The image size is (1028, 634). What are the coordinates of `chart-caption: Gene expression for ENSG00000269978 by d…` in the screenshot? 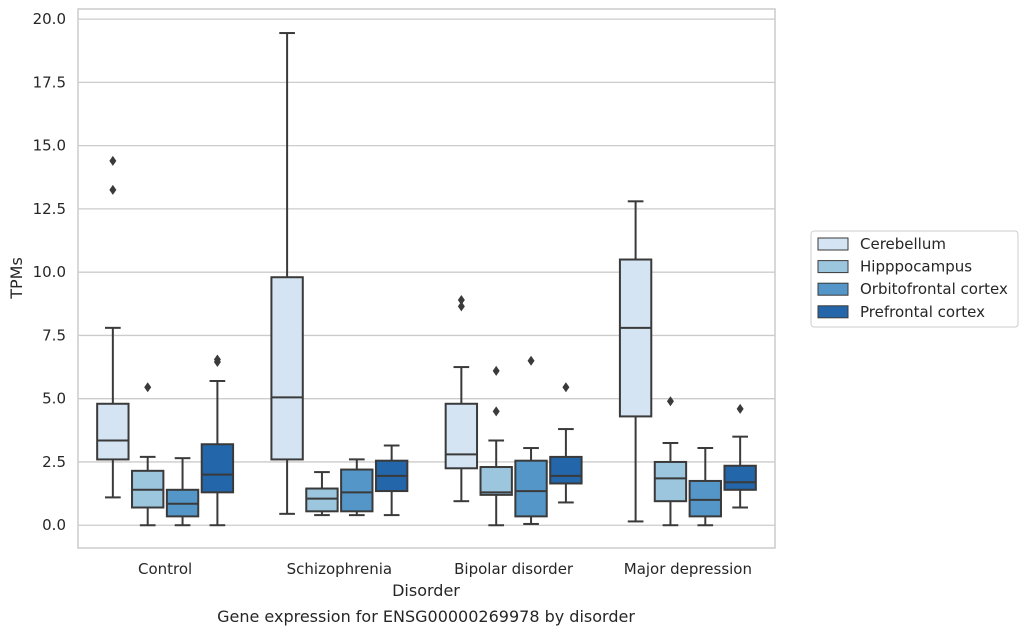 It's located at (426, 616).